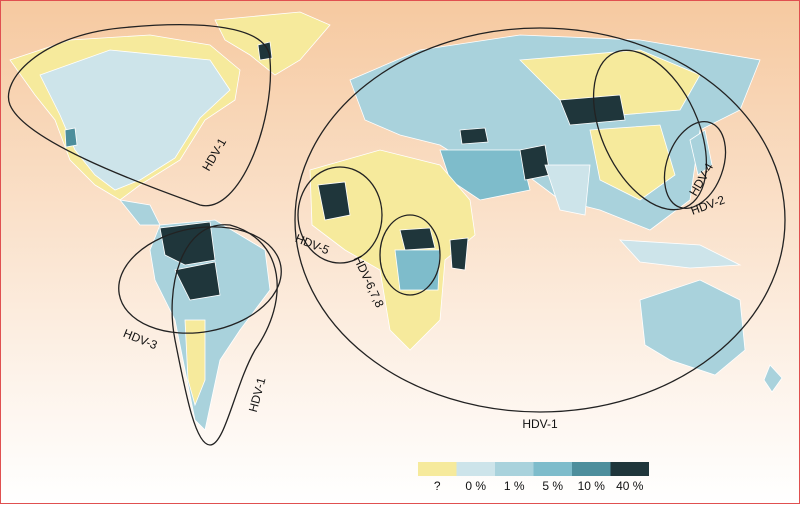 The width and height of the screenshot is (800, 509). Describe the element at coordinates (475, 486) in the screenshot. I see `legend-label: 0 %` at that location.